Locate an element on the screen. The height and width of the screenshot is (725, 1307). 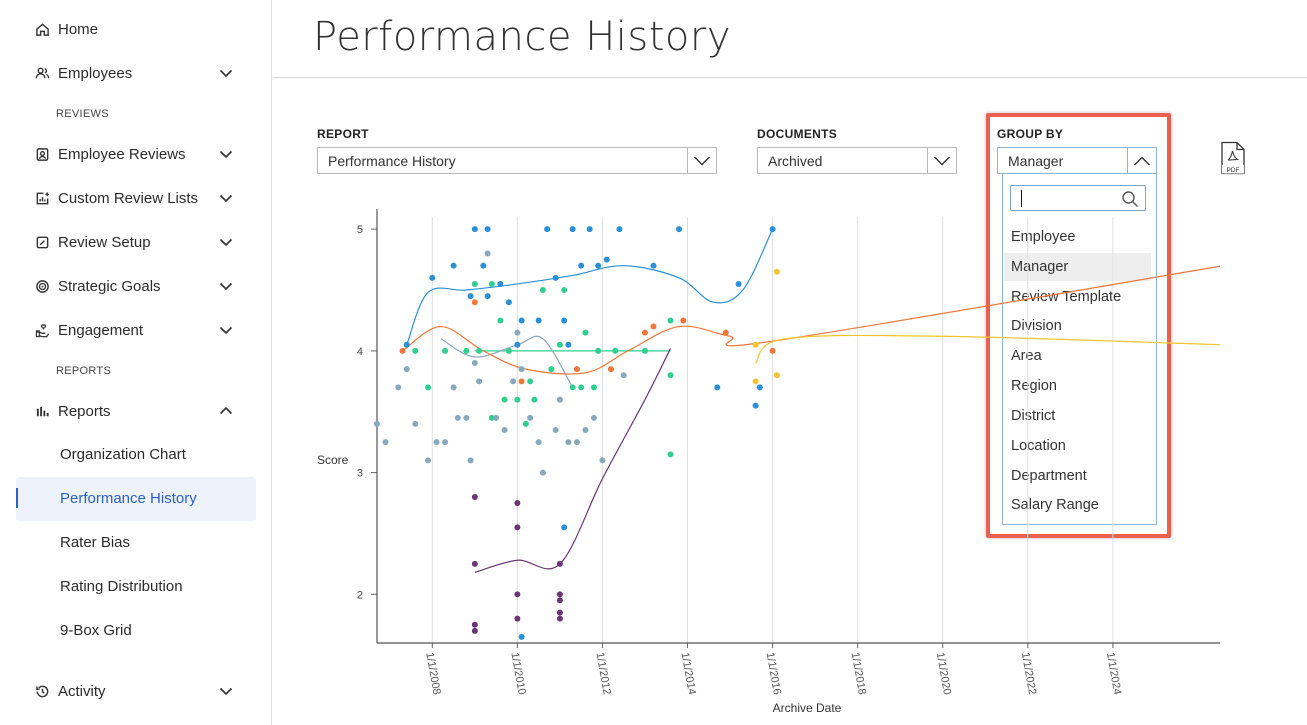
option-review-template: Review Template is located at coordinates (1066, 297).